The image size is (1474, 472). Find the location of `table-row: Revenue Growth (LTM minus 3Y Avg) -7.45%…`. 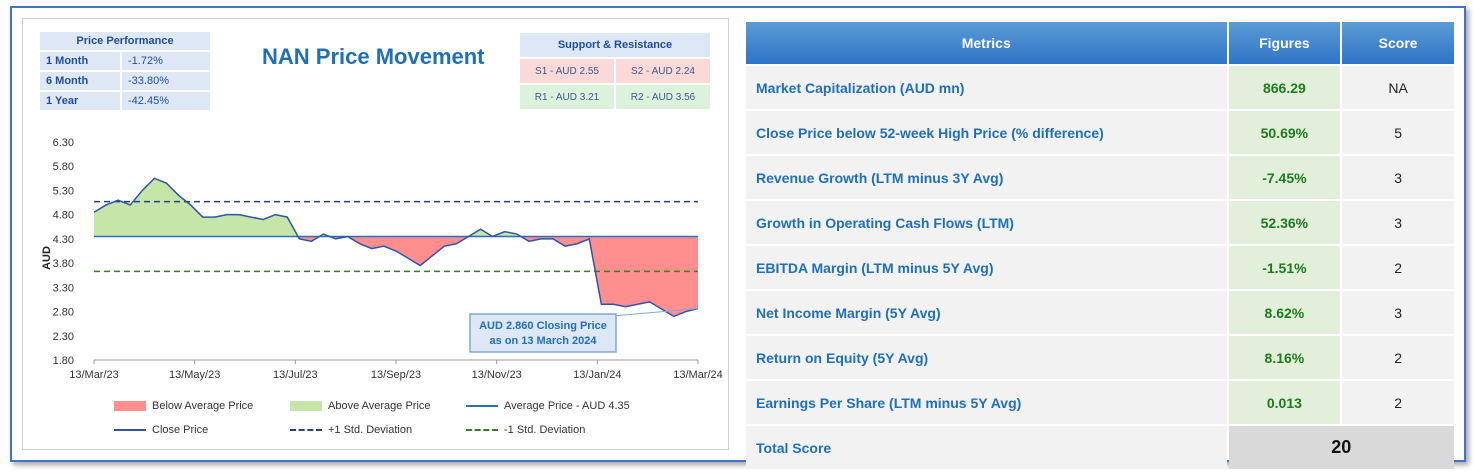

table-row: Revenue Growth (LTM minus 3Y Avg) -7.45%… is located at coordinates (1100, 177).